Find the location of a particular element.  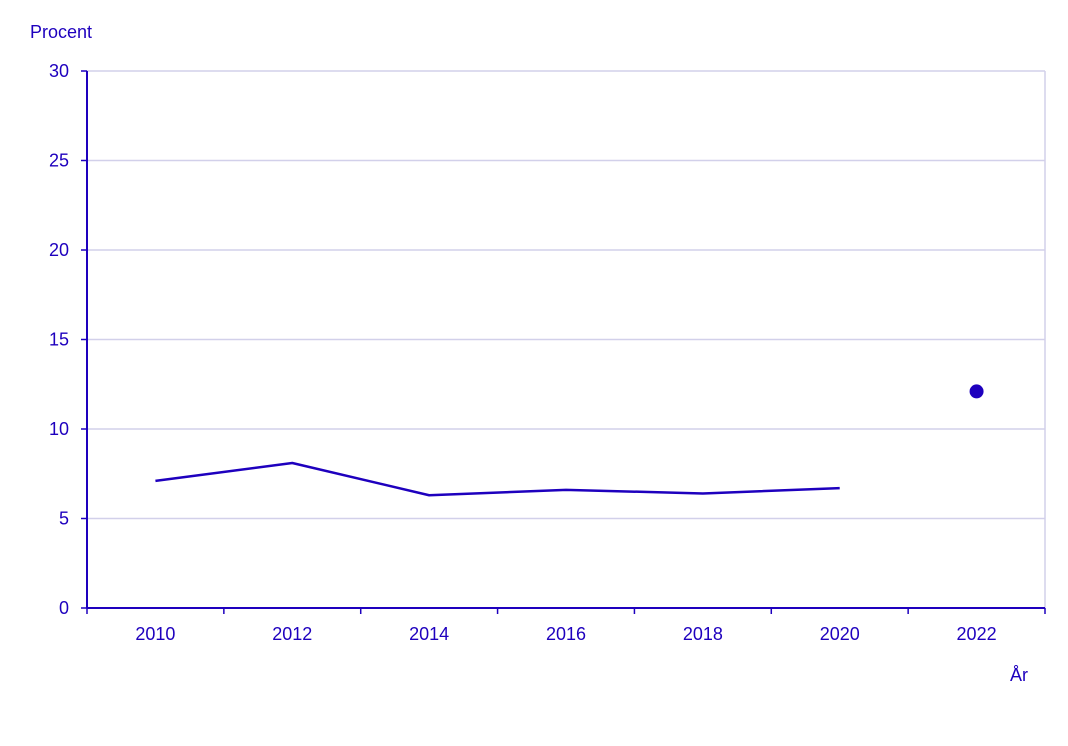

x-tick-label: 2022 is located at coordinates (977, 634).